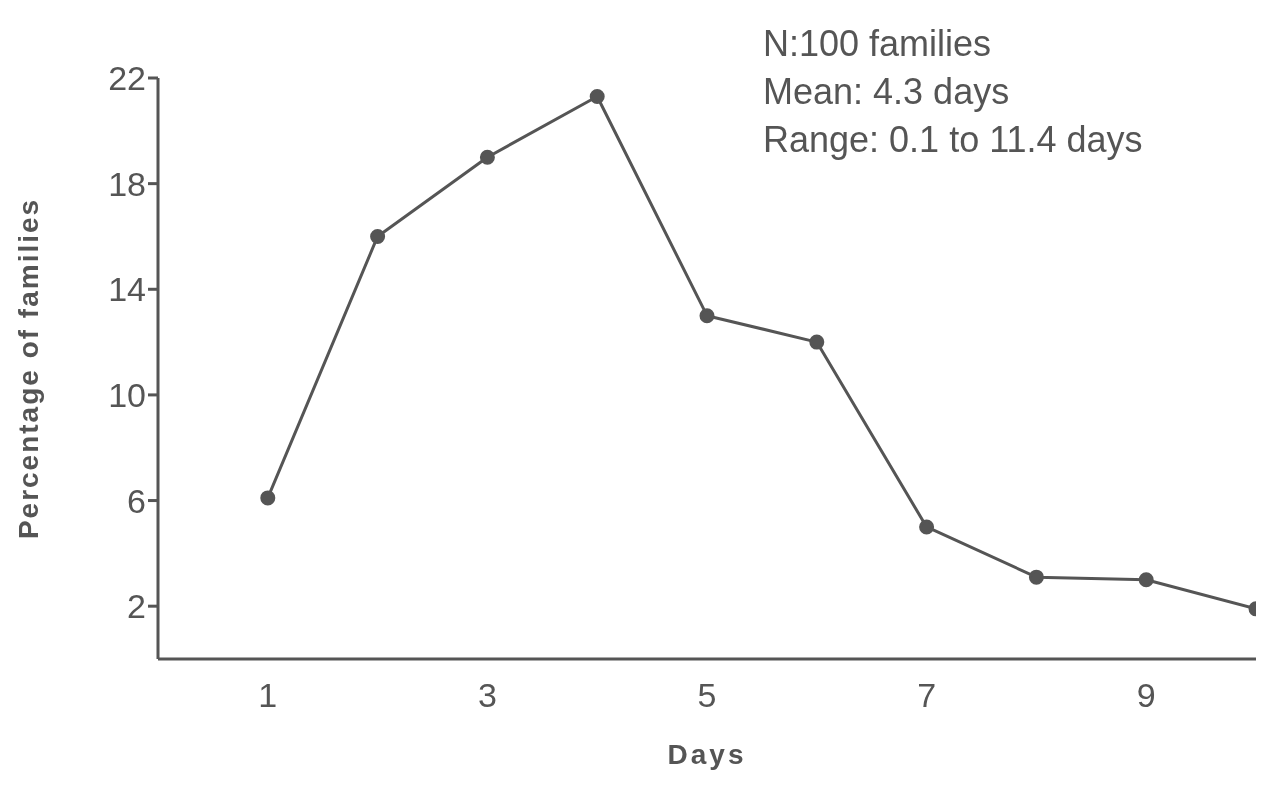 This screenshot has width=1274, height=797. I want to click on y-tick-label: 14, so click(127, 289).